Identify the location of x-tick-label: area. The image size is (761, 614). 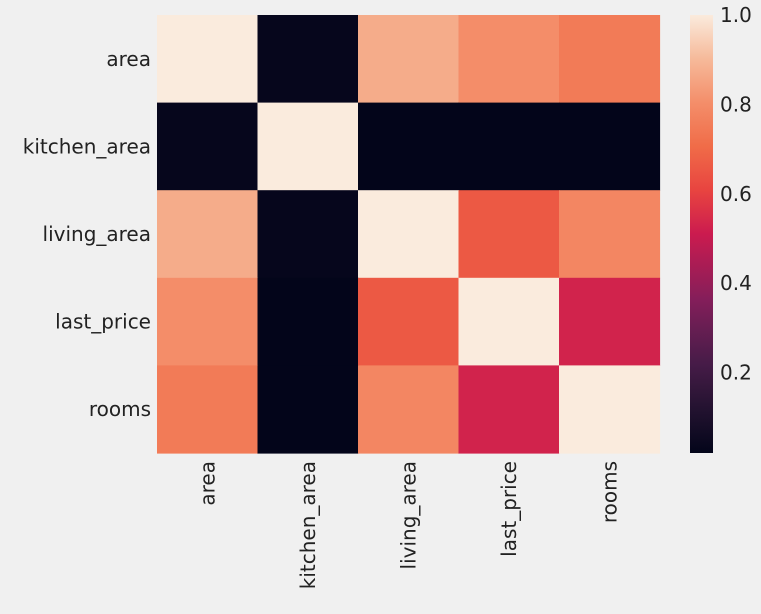
(207, 483).